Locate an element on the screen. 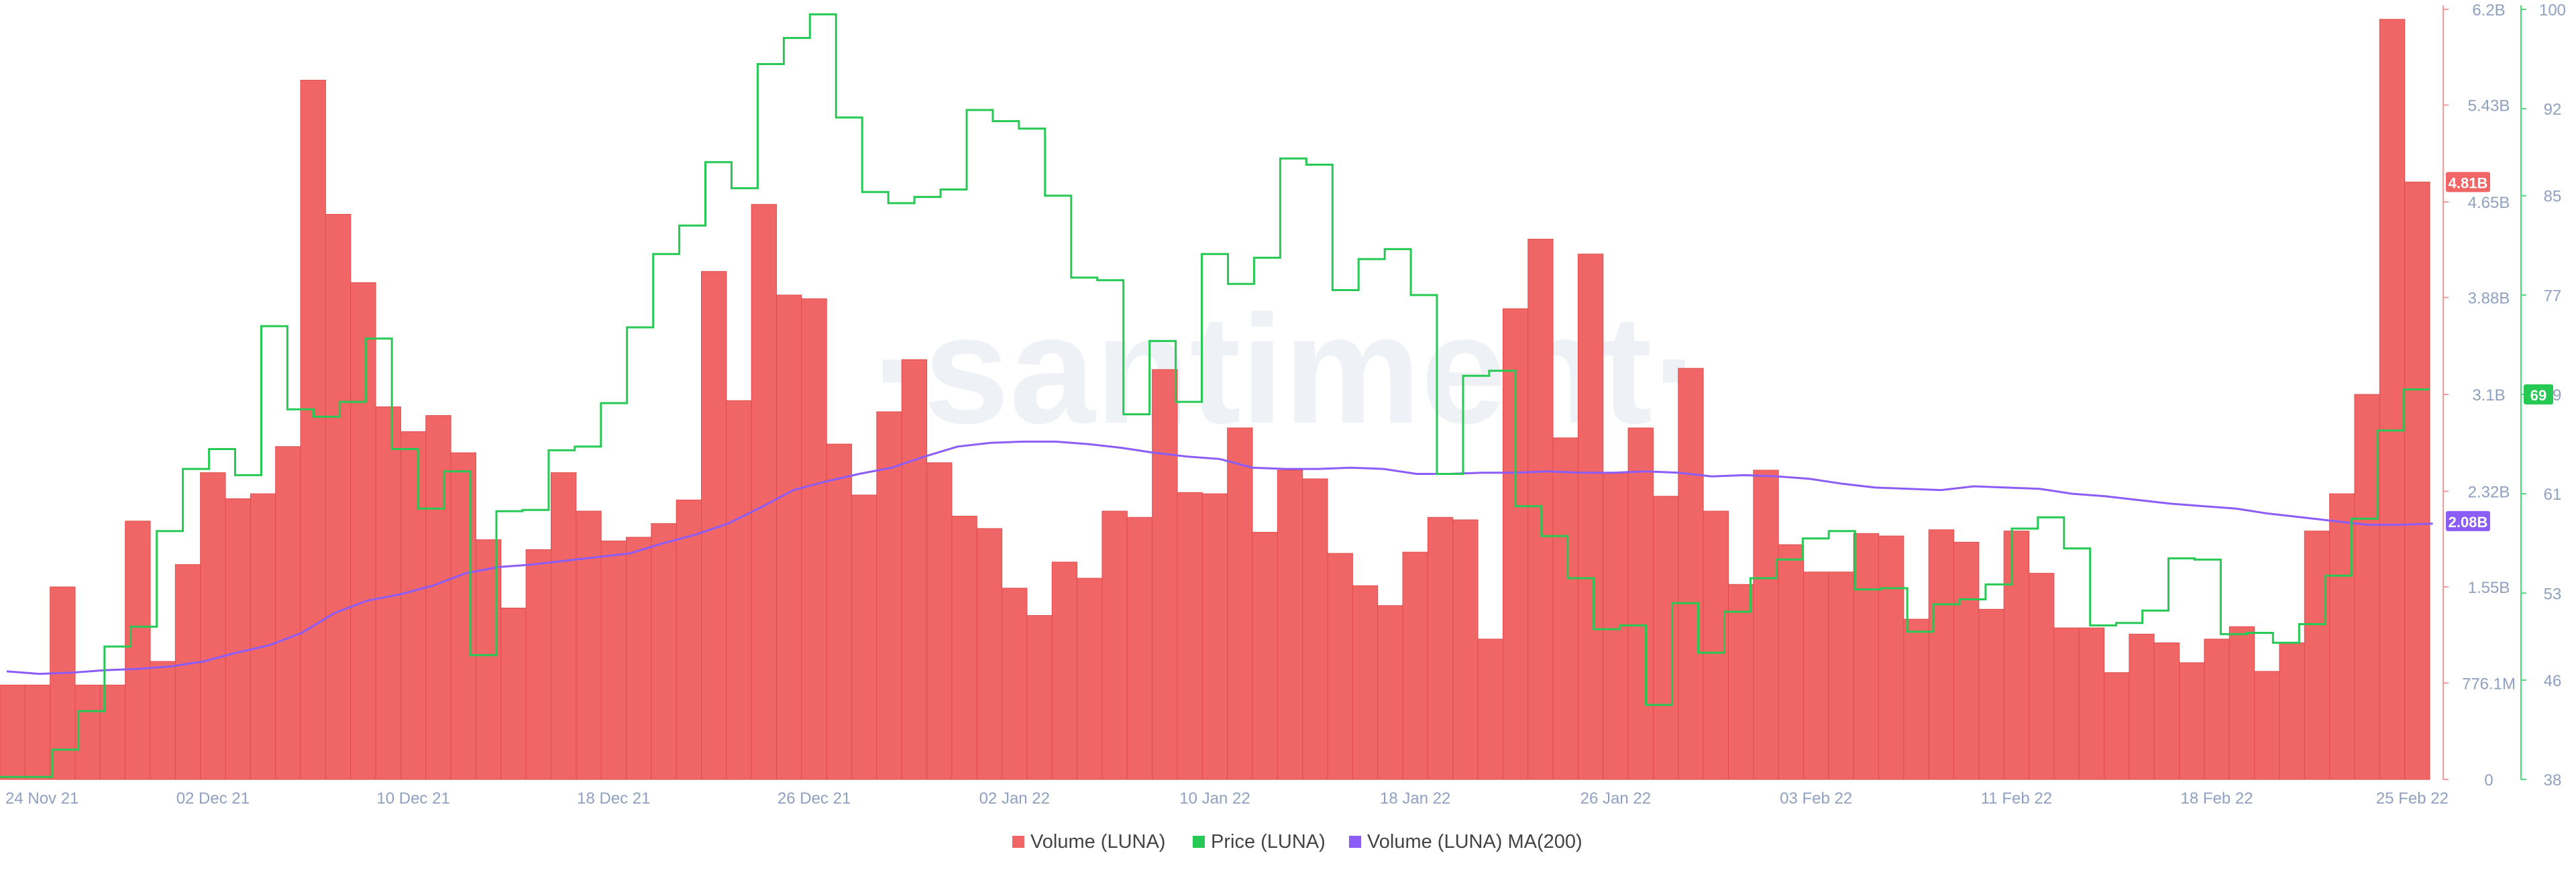  x-axis-tick-label: 11 Feb 22 is located at coordinates (2016, 798).